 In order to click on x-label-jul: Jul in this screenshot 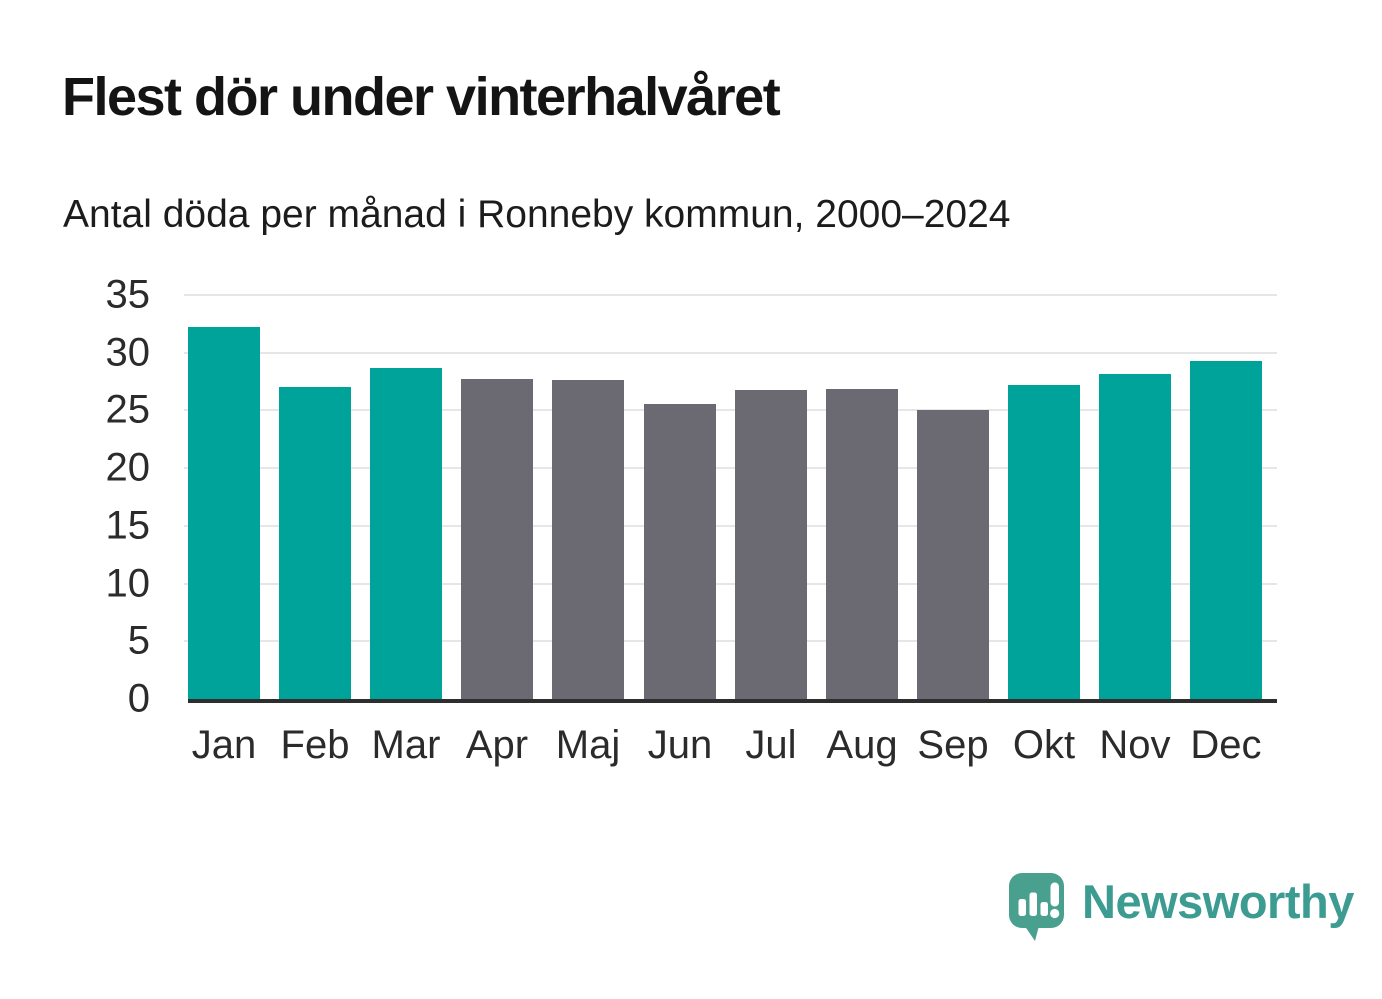, I will do `click(771, 745)`.